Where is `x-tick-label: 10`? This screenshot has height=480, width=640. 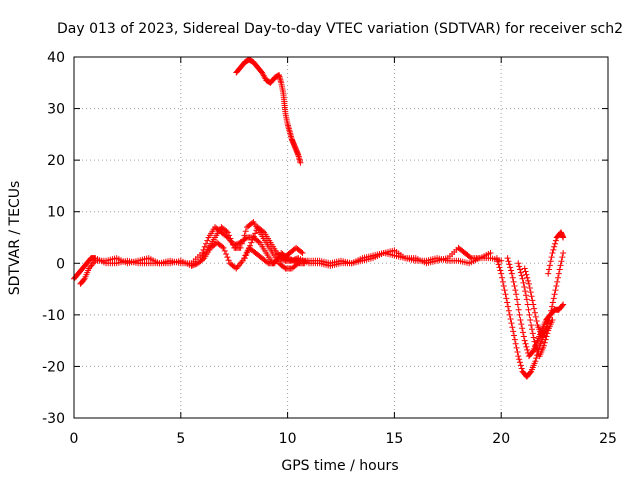 x-tick-label: 10 is located at coordinates (288, 439).